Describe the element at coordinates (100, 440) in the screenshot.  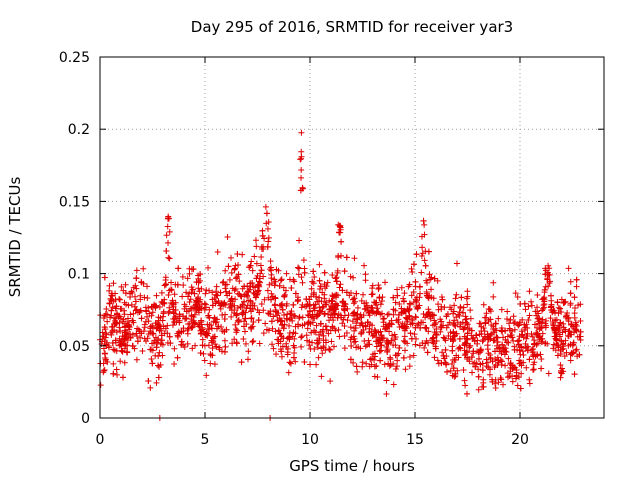
I see `x-tick-label: 0` at that location.